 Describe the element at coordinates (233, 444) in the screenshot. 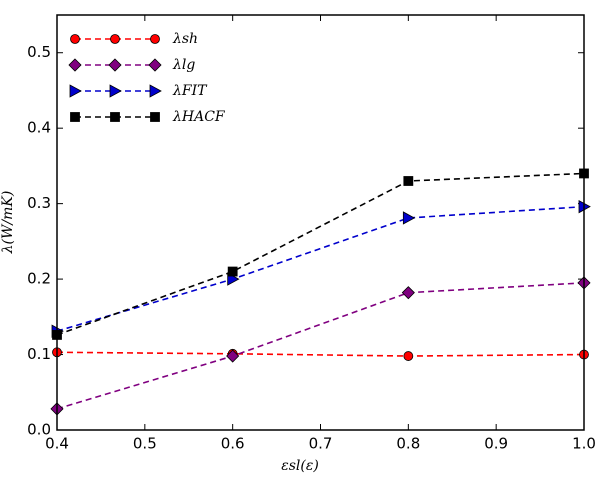

I see `x-tick-label: 0.6` at that location.